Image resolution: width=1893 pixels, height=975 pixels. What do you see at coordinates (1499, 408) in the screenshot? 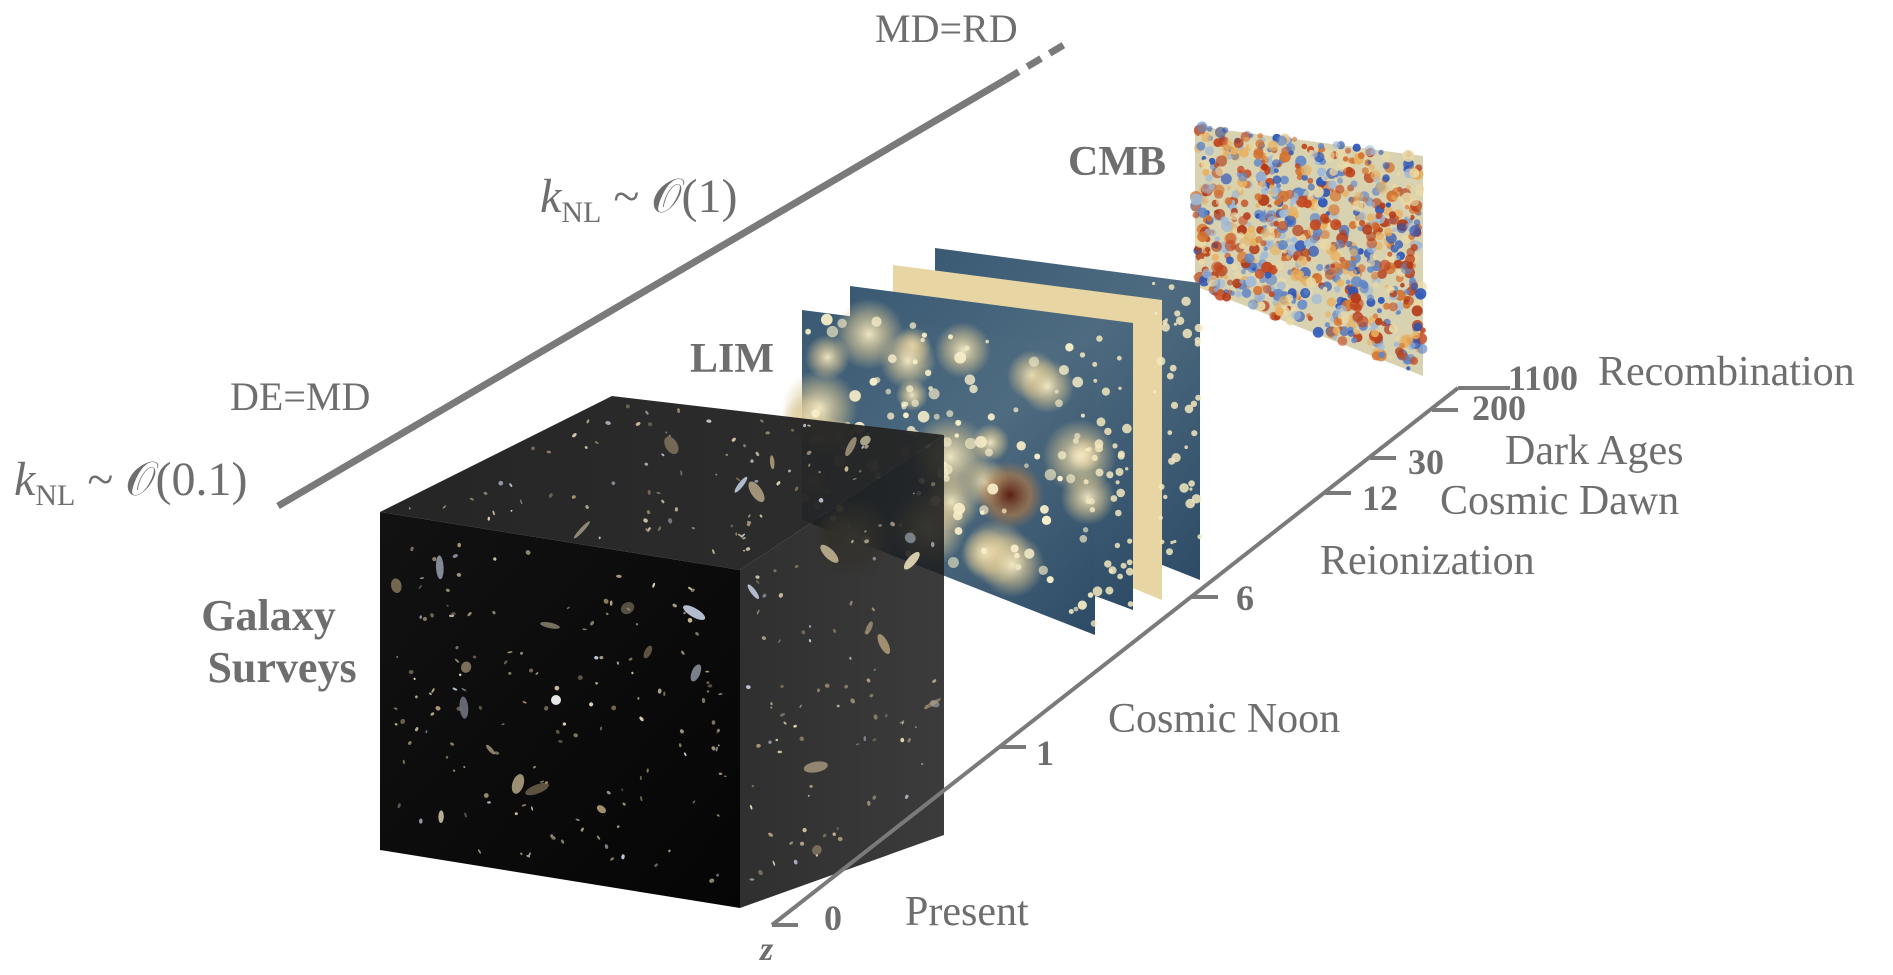
I see `tick-label-z200: 200` at bounding box center [1499, 408].